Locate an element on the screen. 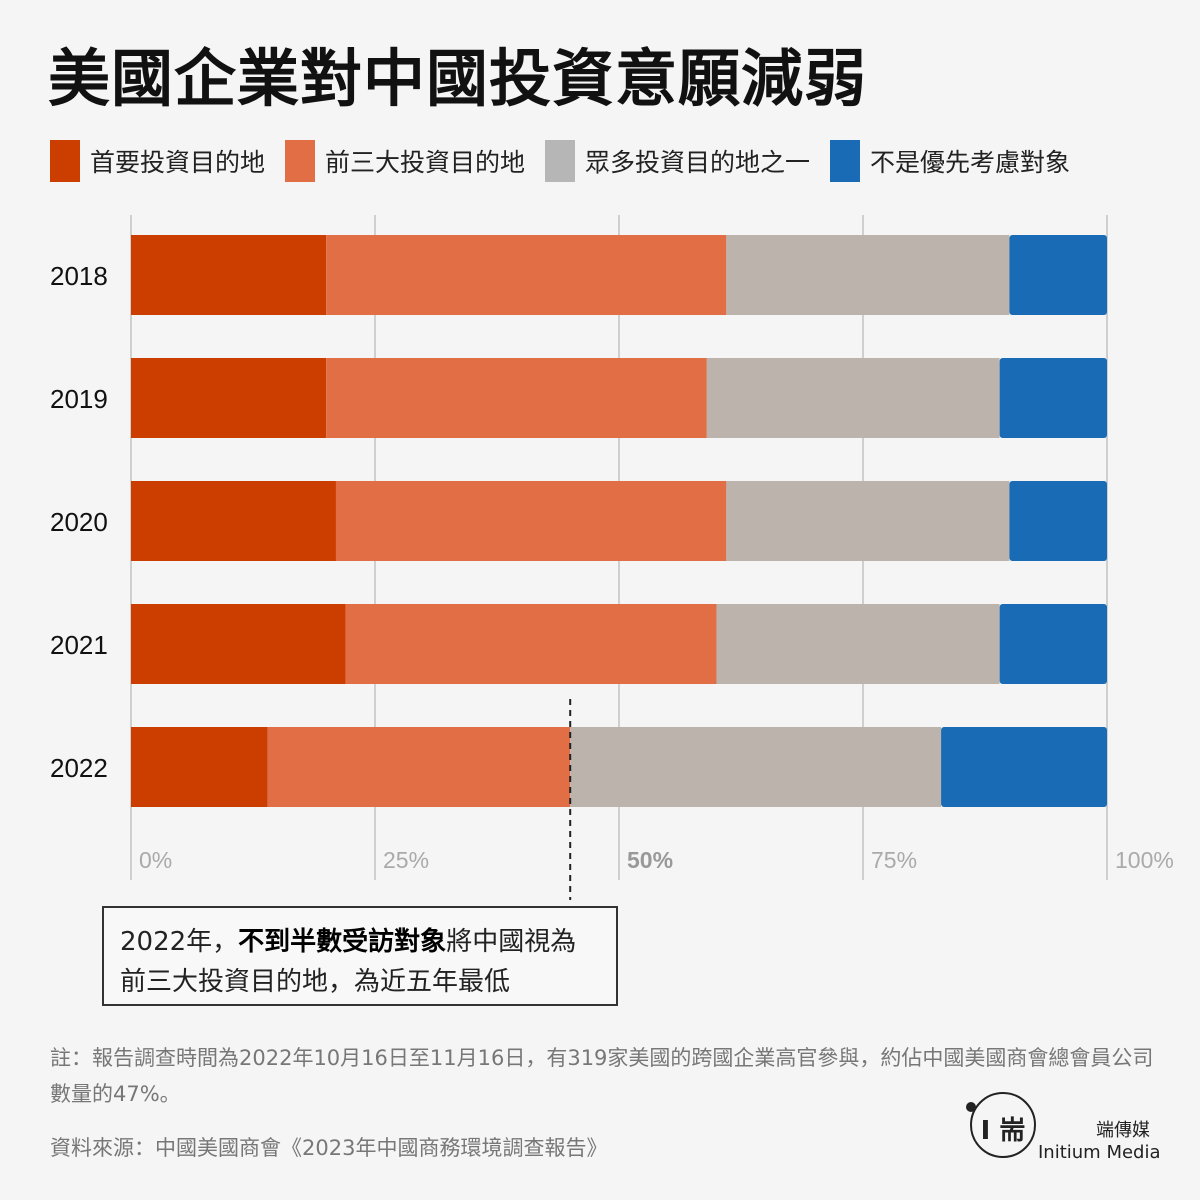  annotation-prefix: 2022年， is located at coordinates (179, 942).